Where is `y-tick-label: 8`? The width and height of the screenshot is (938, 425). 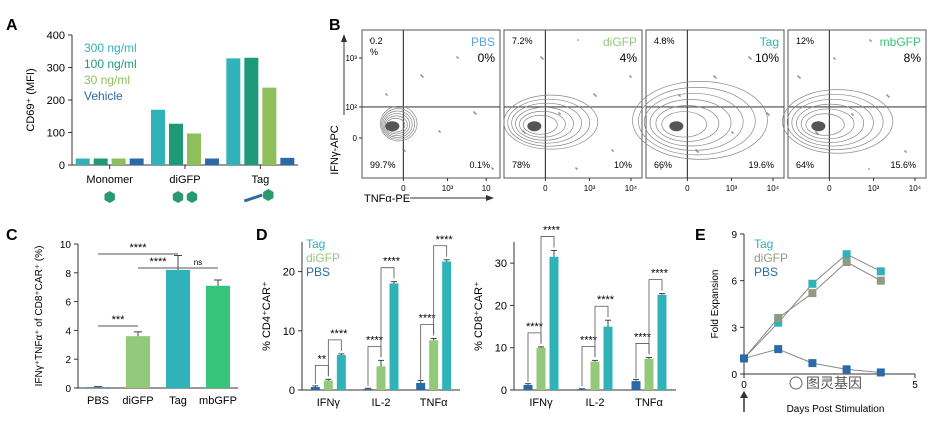 y-tick-label: 8 is located at coordinates (68, 274).